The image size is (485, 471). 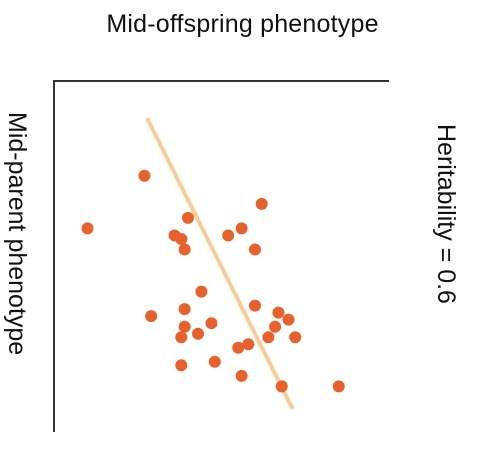 What do you see at coordinates (17, 234) in the screenshot?
I see `y-axis-label: Mid-parent phenotype` at bounding box center [17, 234].